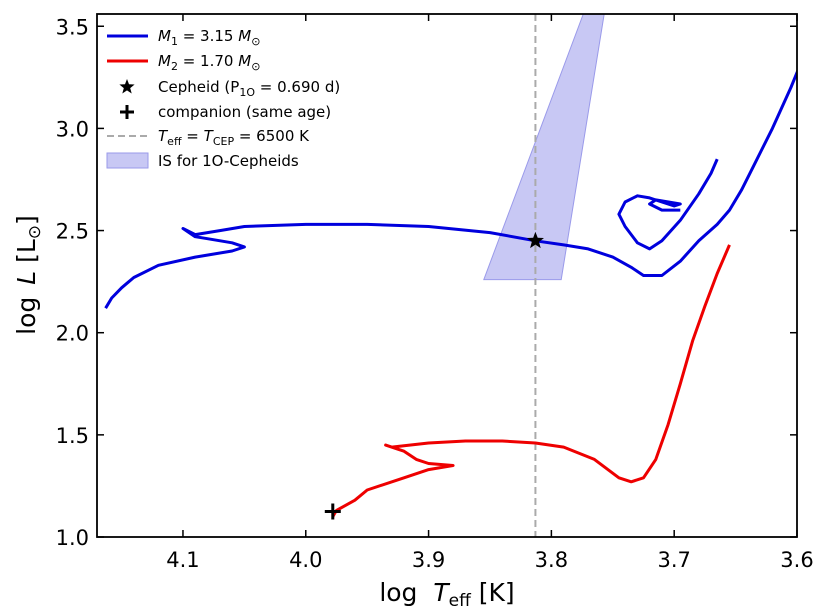  What do you see at coordinates (228, 161) in the screenshot?
I see `legend-is-label: IS for 1O-Cepheids` at bounding box center [228, 161].